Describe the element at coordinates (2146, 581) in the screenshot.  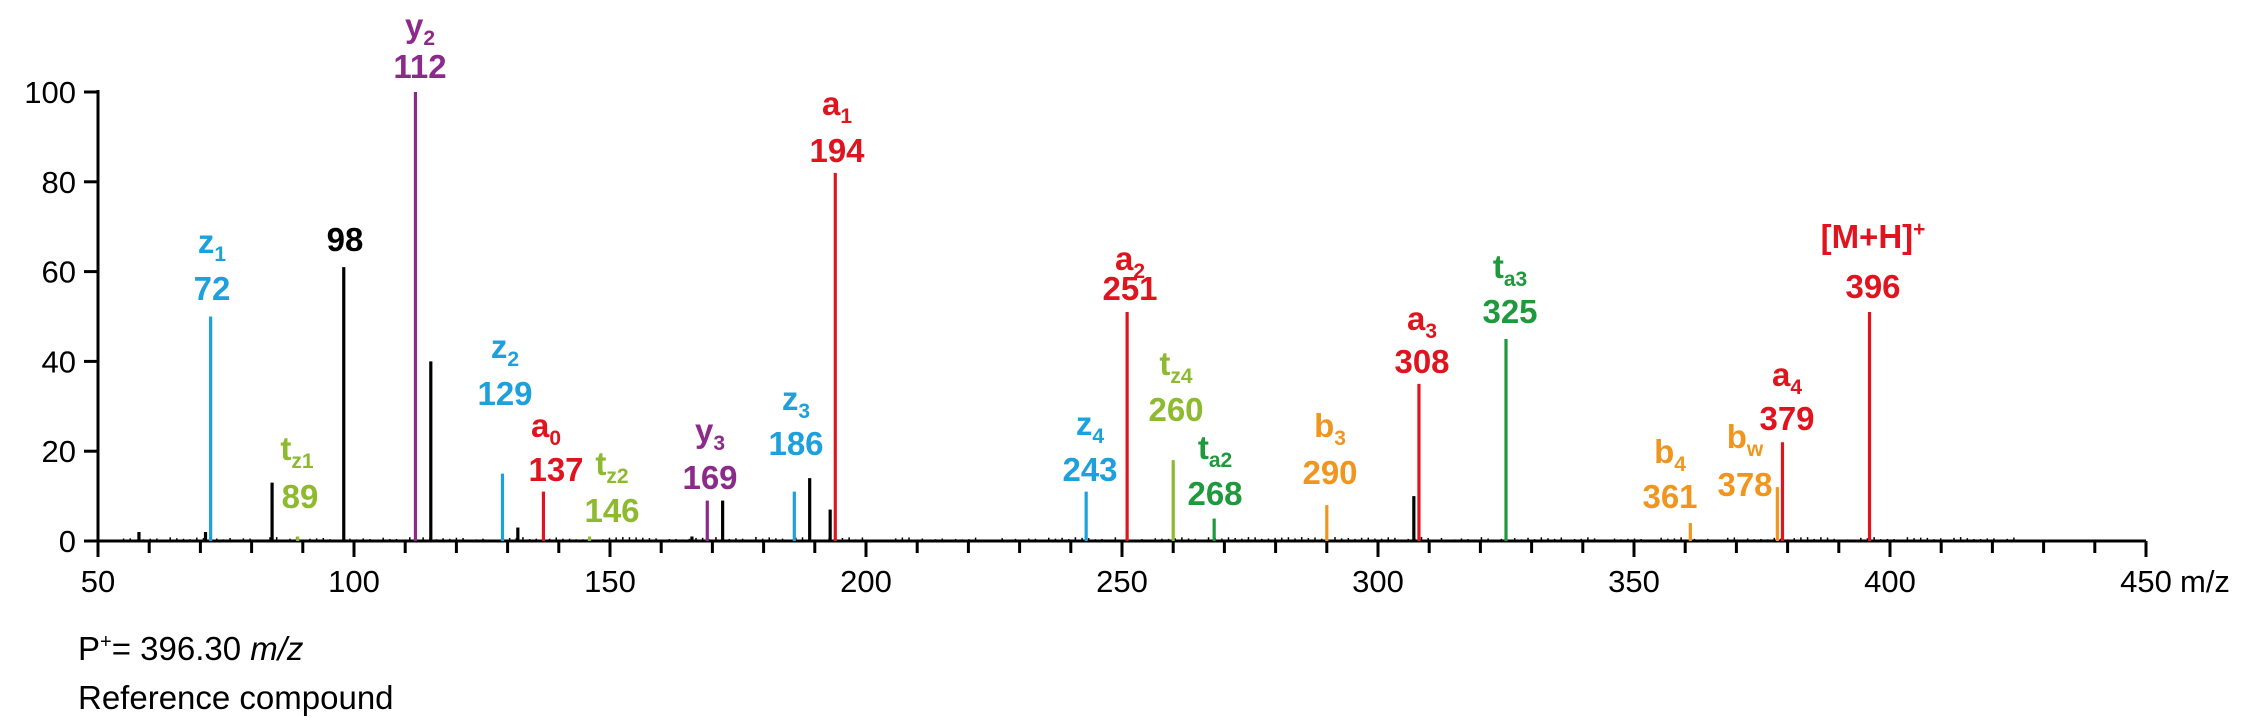
I see `x-tick-label: 450` at that location.